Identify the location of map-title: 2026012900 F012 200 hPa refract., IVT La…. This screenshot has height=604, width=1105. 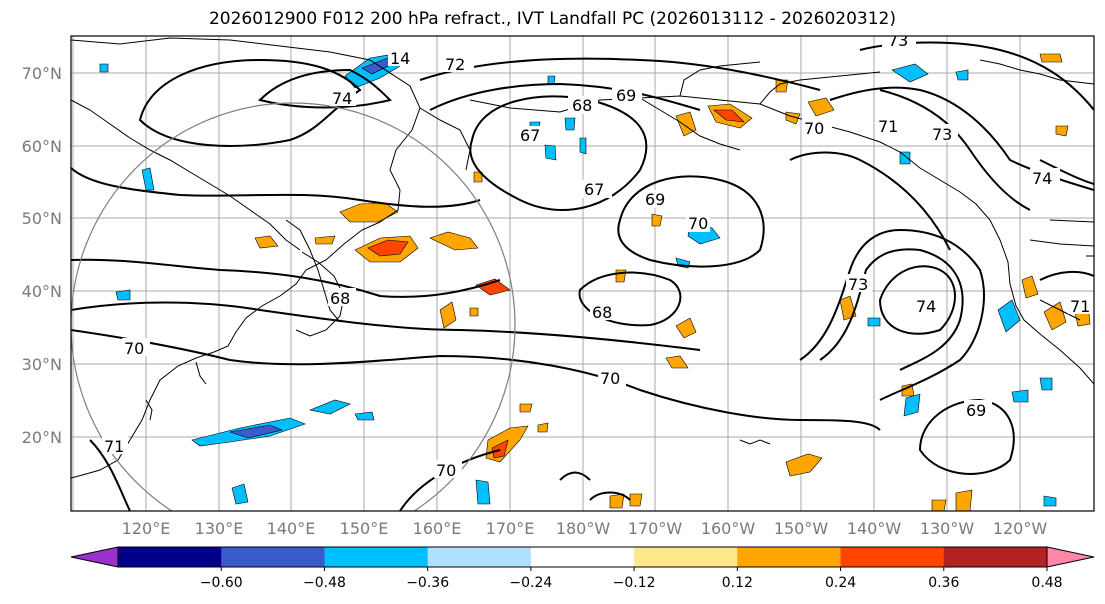
(552, 19).